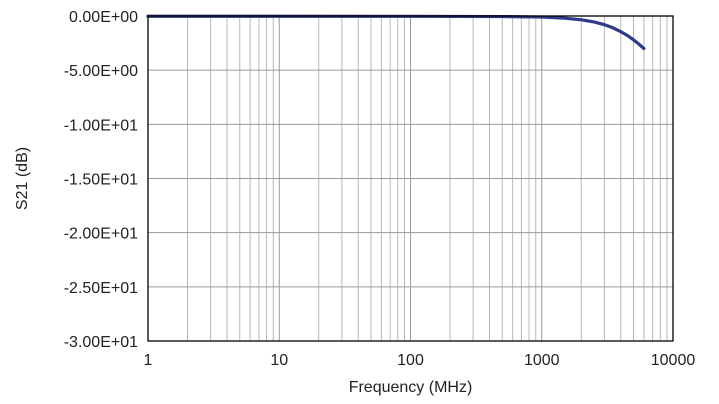 This screenshot has width=719, height=404. I want to click on x-axis-label: Frequency (MHz), so click(411, 387).